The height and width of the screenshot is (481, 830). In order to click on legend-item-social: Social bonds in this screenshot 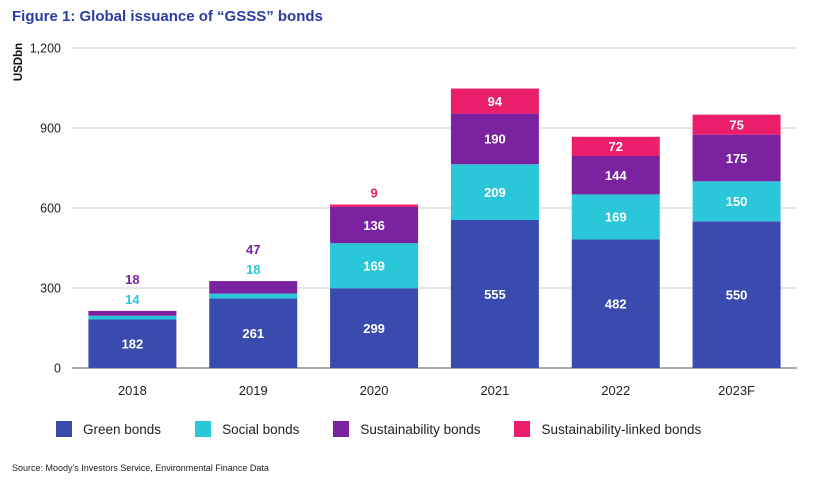, I will do `click(247, 429)`.